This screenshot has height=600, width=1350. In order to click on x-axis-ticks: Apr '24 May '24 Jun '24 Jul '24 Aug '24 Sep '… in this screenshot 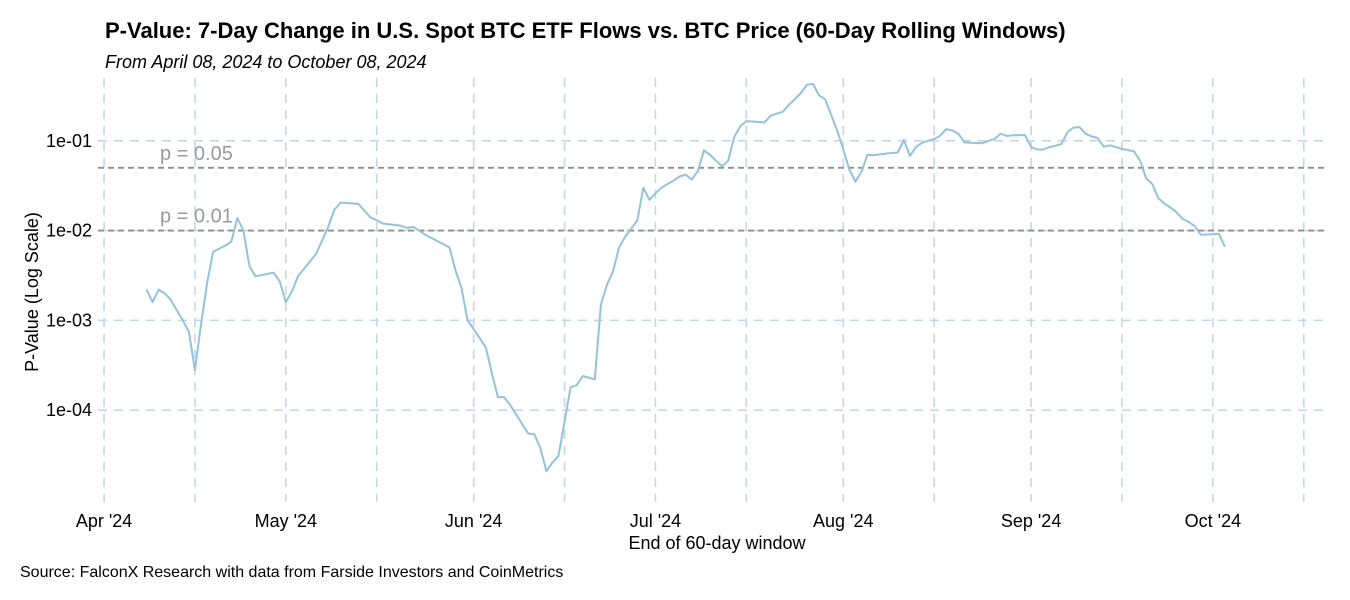, I will do `click(658, 521)`.